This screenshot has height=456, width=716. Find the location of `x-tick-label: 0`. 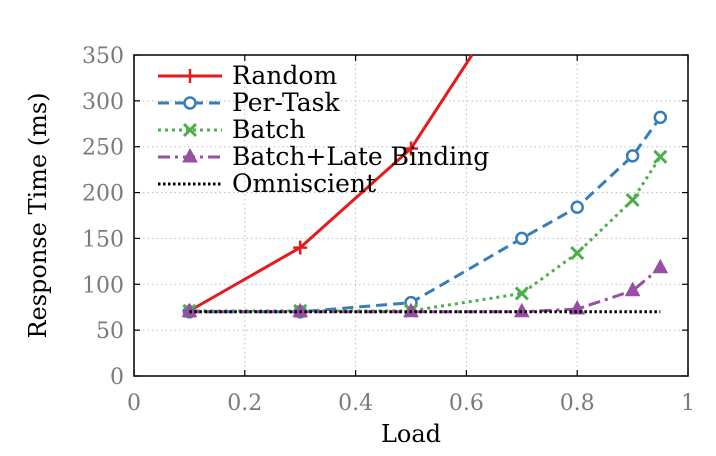

x-tick-label: 0 is located at coordinates (134, 403).